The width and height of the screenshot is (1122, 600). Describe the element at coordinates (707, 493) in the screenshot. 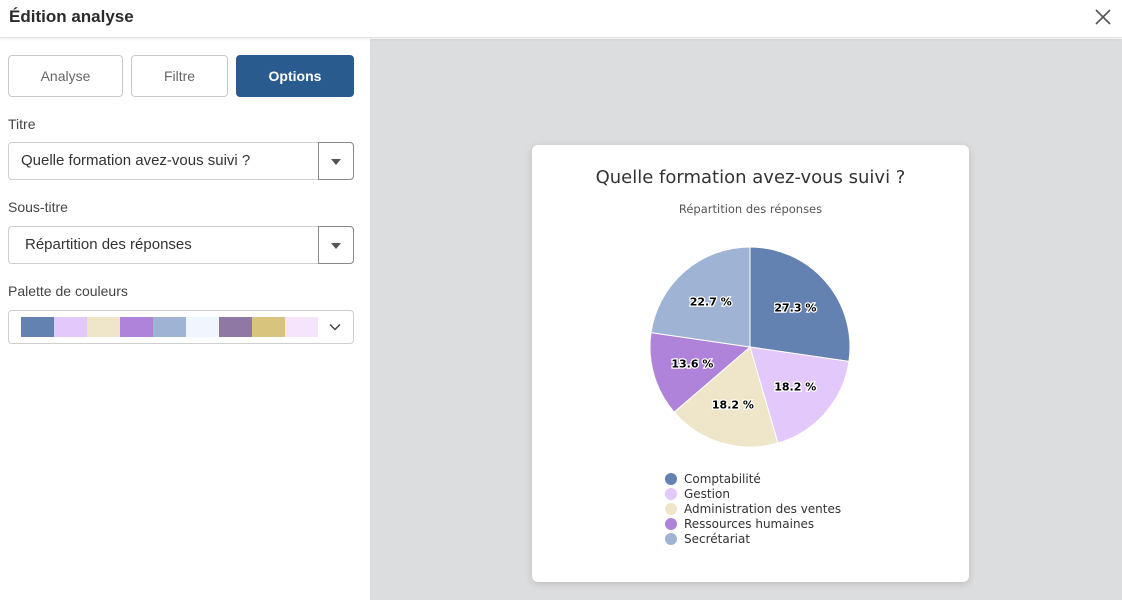

I see `legend-label: Gestion` at that location.